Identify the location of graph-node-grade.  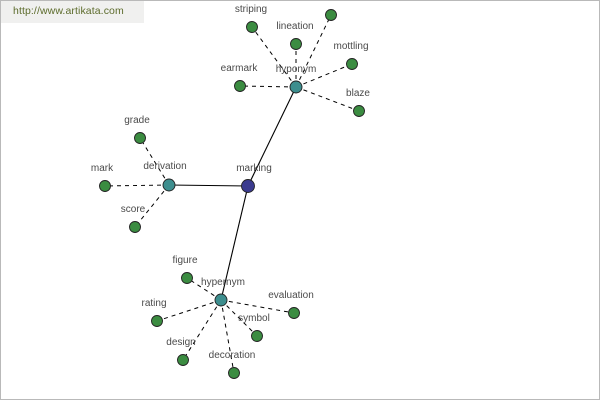
(140, 138).